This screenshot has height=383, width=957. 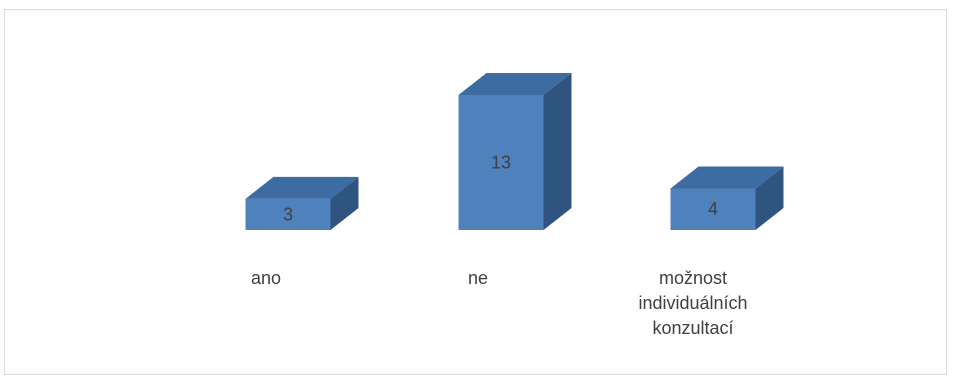 I want to click on data-label-0: 3, so click(x=288, y=214).